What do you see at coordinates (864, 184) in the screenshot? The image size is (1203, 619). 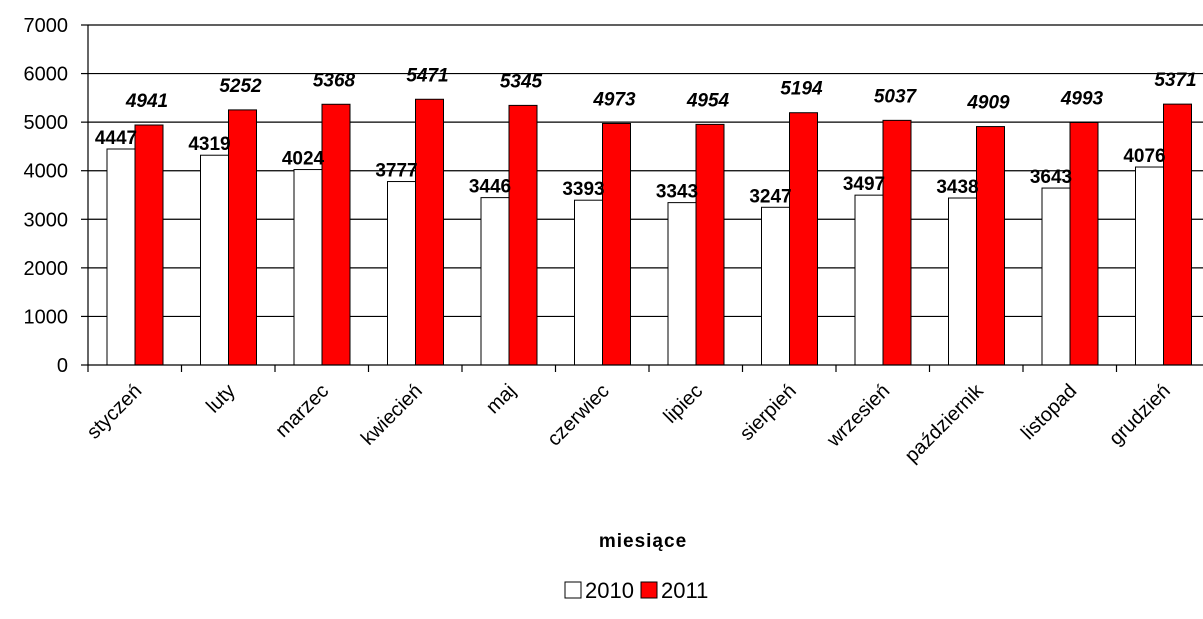 I see `data-label-2010-8: 3497` at bounding box center [864, 184].